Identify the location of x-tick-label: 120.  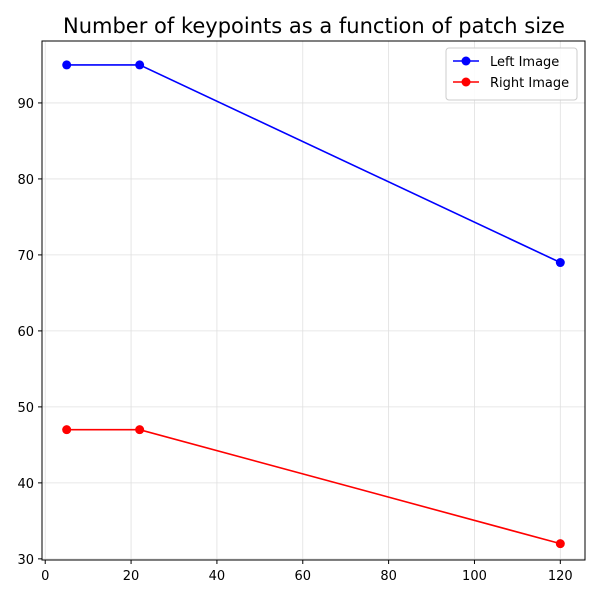
(560, 576).